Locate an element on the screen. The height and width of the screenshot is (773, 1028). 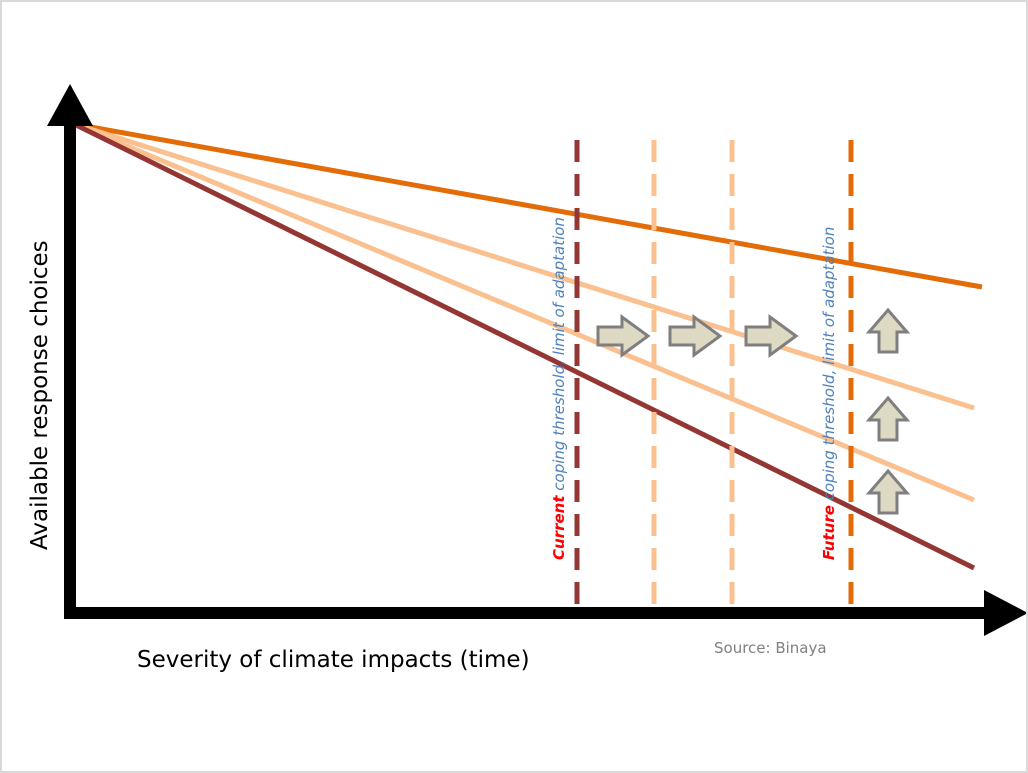
y-axis-arrowhead-icon is located at coordinates (70, 105).